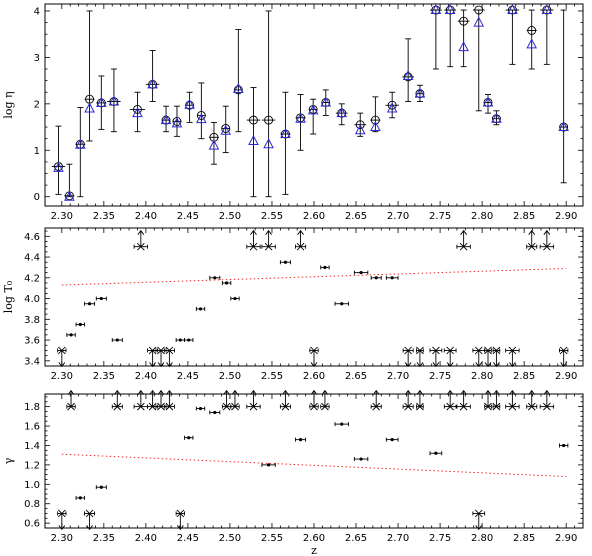  What do you see at coordinates (524, 538) in the screenshot?
I see `x-tick-label: 2.85` at bounding box center [524, 538].